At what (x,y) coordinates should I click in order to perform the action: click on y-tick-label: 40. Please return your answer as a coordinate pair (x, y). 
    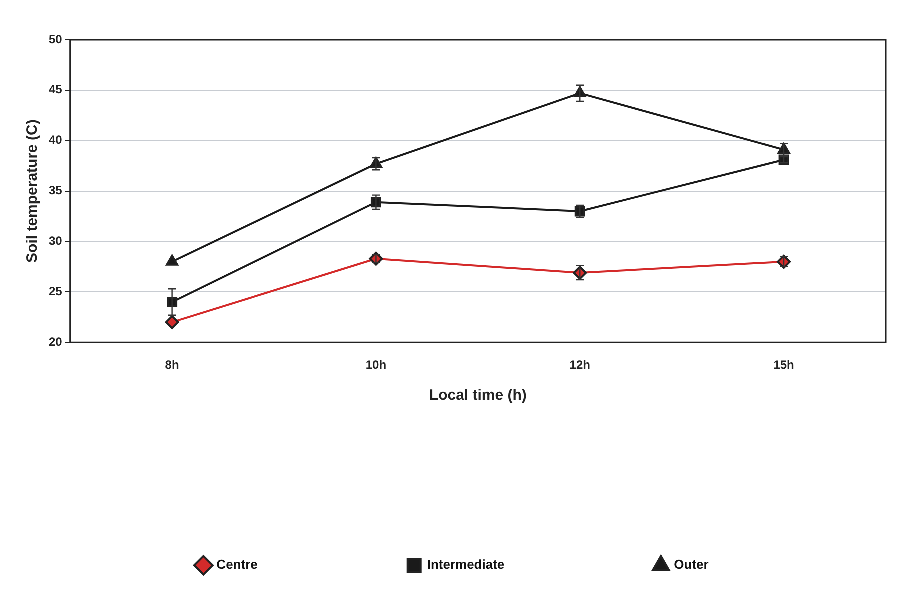
    Looking at the image, I should click on (55, 140).